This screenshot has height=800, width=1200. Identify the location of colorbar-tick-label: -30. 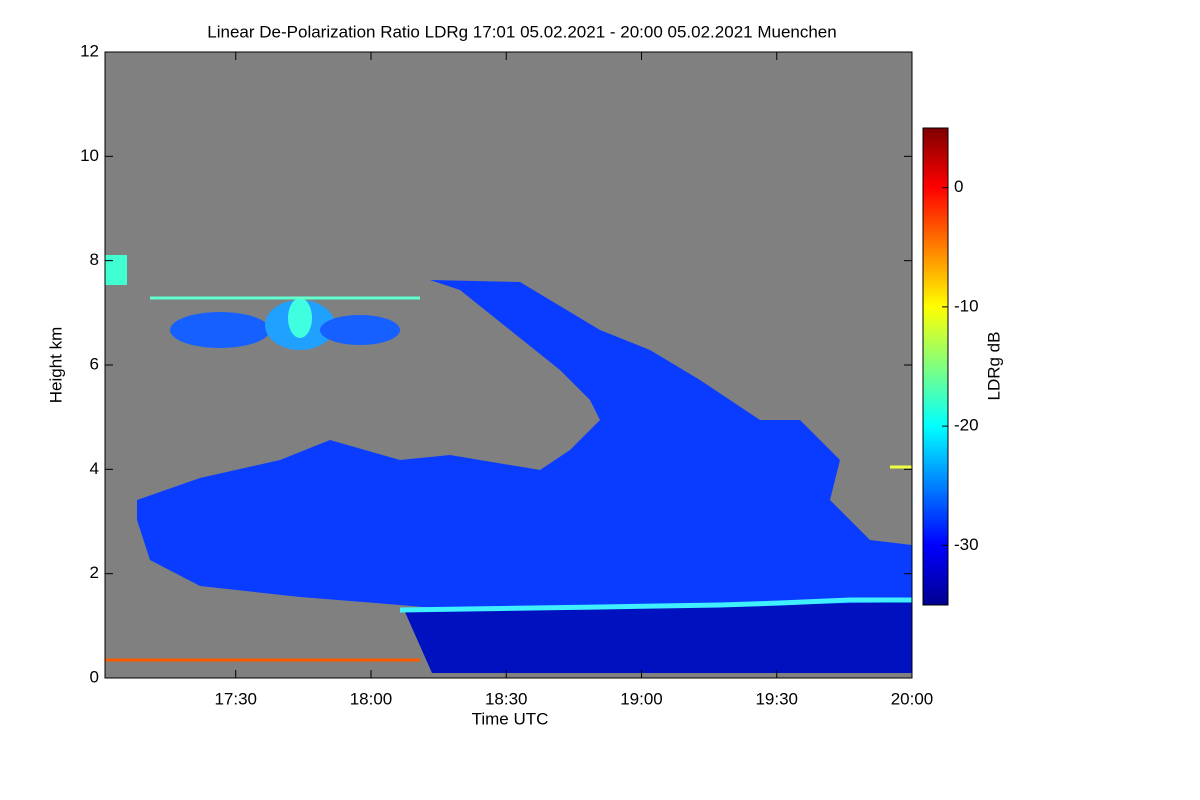
(966, 544).